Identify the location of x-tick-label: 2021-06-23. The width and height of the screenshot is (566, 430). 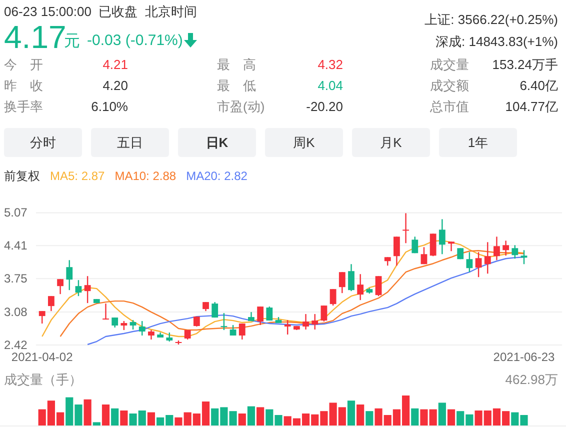
(524, 357).